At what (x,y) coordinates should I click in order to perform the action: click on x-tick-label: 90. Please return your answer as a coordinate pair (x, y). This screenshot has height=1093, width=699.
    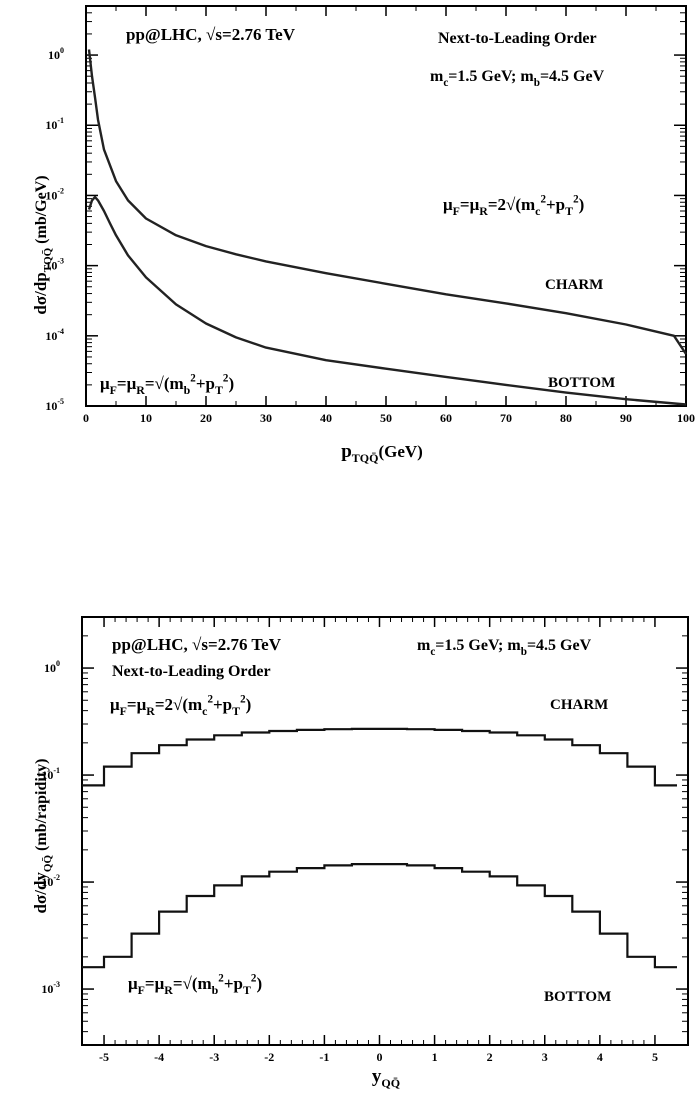
    Looking at the image, I should click on (626, 418).